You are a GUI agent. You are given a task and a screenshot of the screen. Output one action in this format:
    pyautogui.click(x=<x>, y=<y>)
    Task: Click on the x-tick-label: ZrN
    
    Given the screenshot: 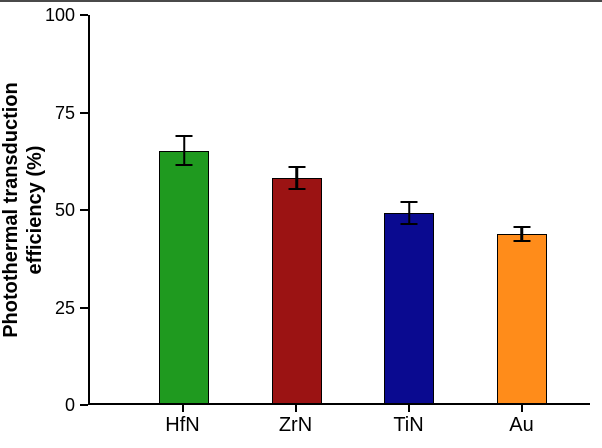 What is the action you would take?
    pyautogui.click(x=295, y=425)
    